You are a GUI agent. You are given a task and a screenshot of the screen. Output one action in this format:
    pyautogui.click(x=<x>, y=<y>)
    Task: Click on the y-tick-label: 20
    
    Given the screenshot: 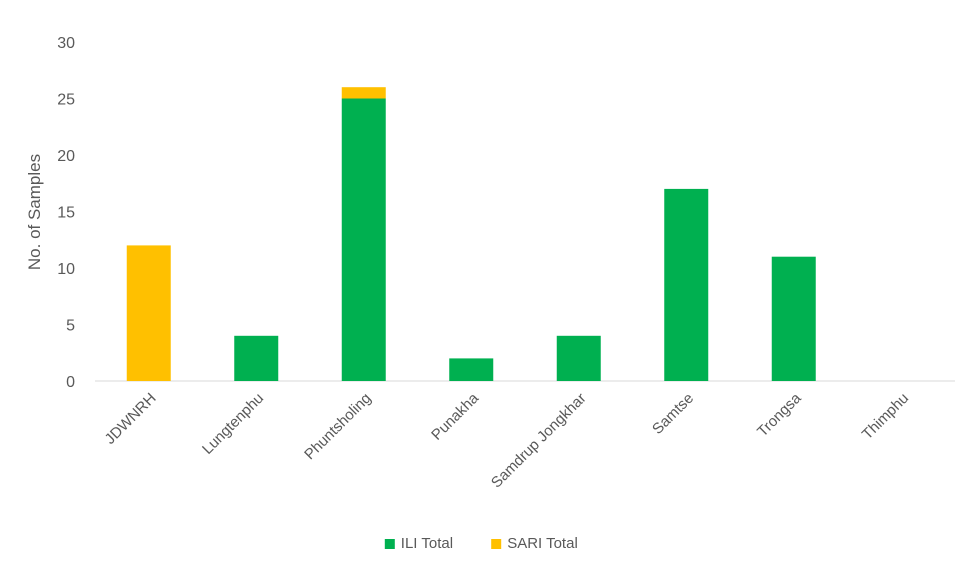 What is the action you would take?
    pyautogui.click(x=66, y=156)
    